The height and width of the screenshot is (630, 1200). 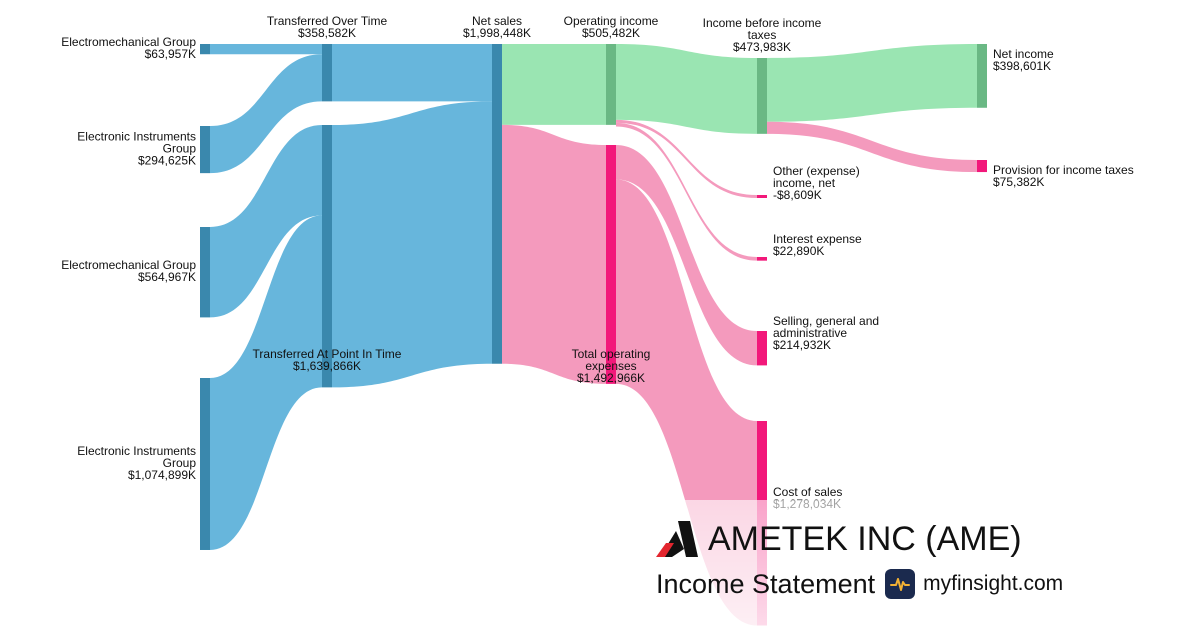 What do you see at coordinates (762, 259) in the screenshot?
I see `node-int` at bounding box center [762, 259].